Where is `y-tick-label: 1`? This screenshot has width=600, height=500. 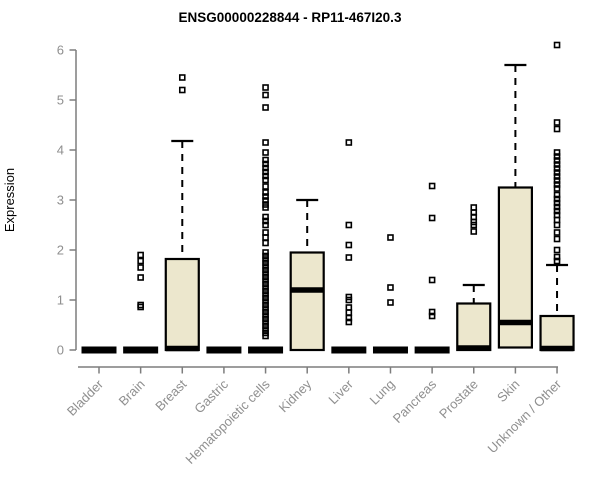
y-tick-label: 1 is located at coordinates (60, 300).